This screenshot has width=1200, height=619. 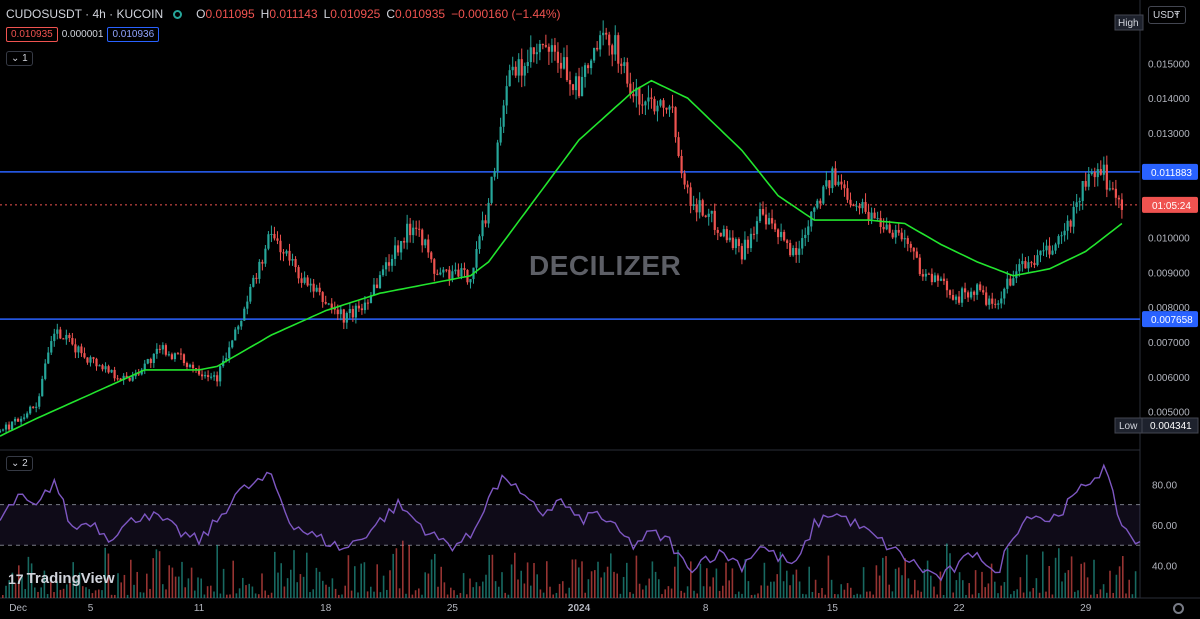 I want to click on pane2-collapse-button: ⌄ 2, so click(x=19, y=463).